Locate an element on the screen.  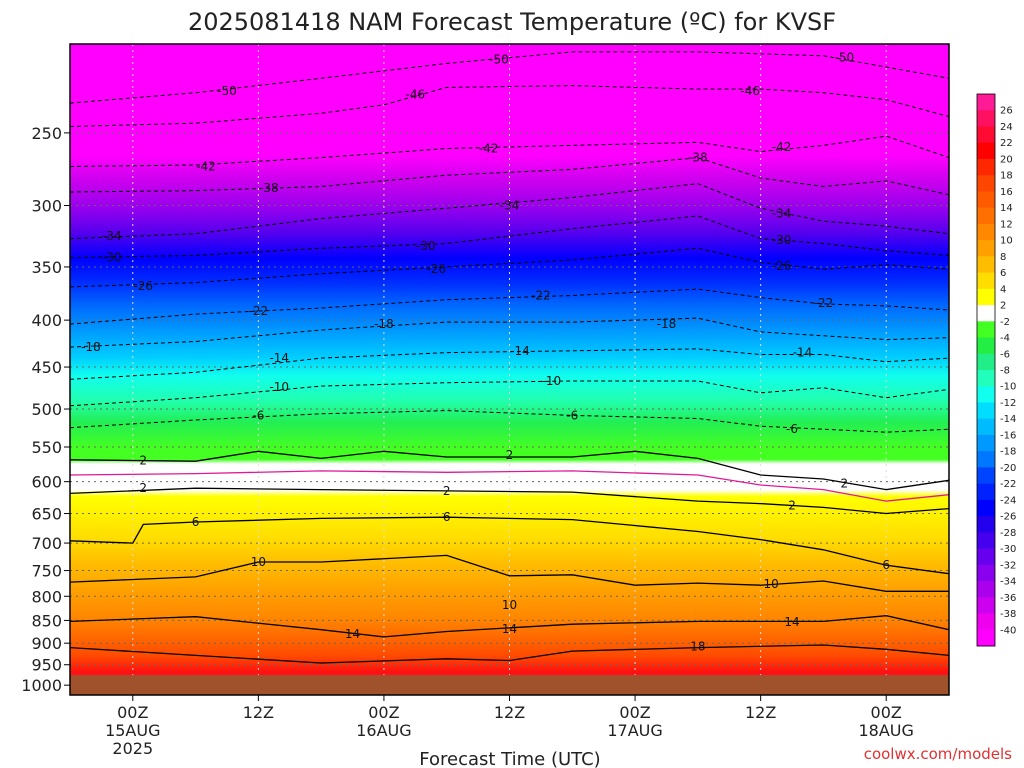
y-tick-label: 850 is located at coordinates (46, 620).